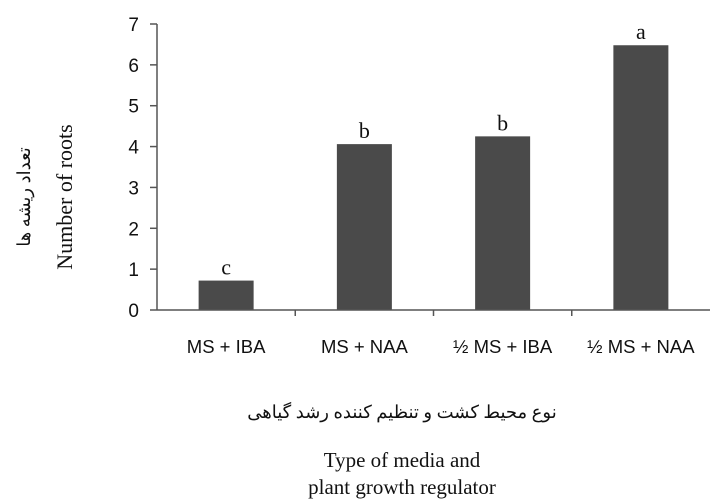  What do you see at coordinates (133, 229) in the screenshot?
I see `y-tick-label-2: 2` at bounding box center [133, 229].